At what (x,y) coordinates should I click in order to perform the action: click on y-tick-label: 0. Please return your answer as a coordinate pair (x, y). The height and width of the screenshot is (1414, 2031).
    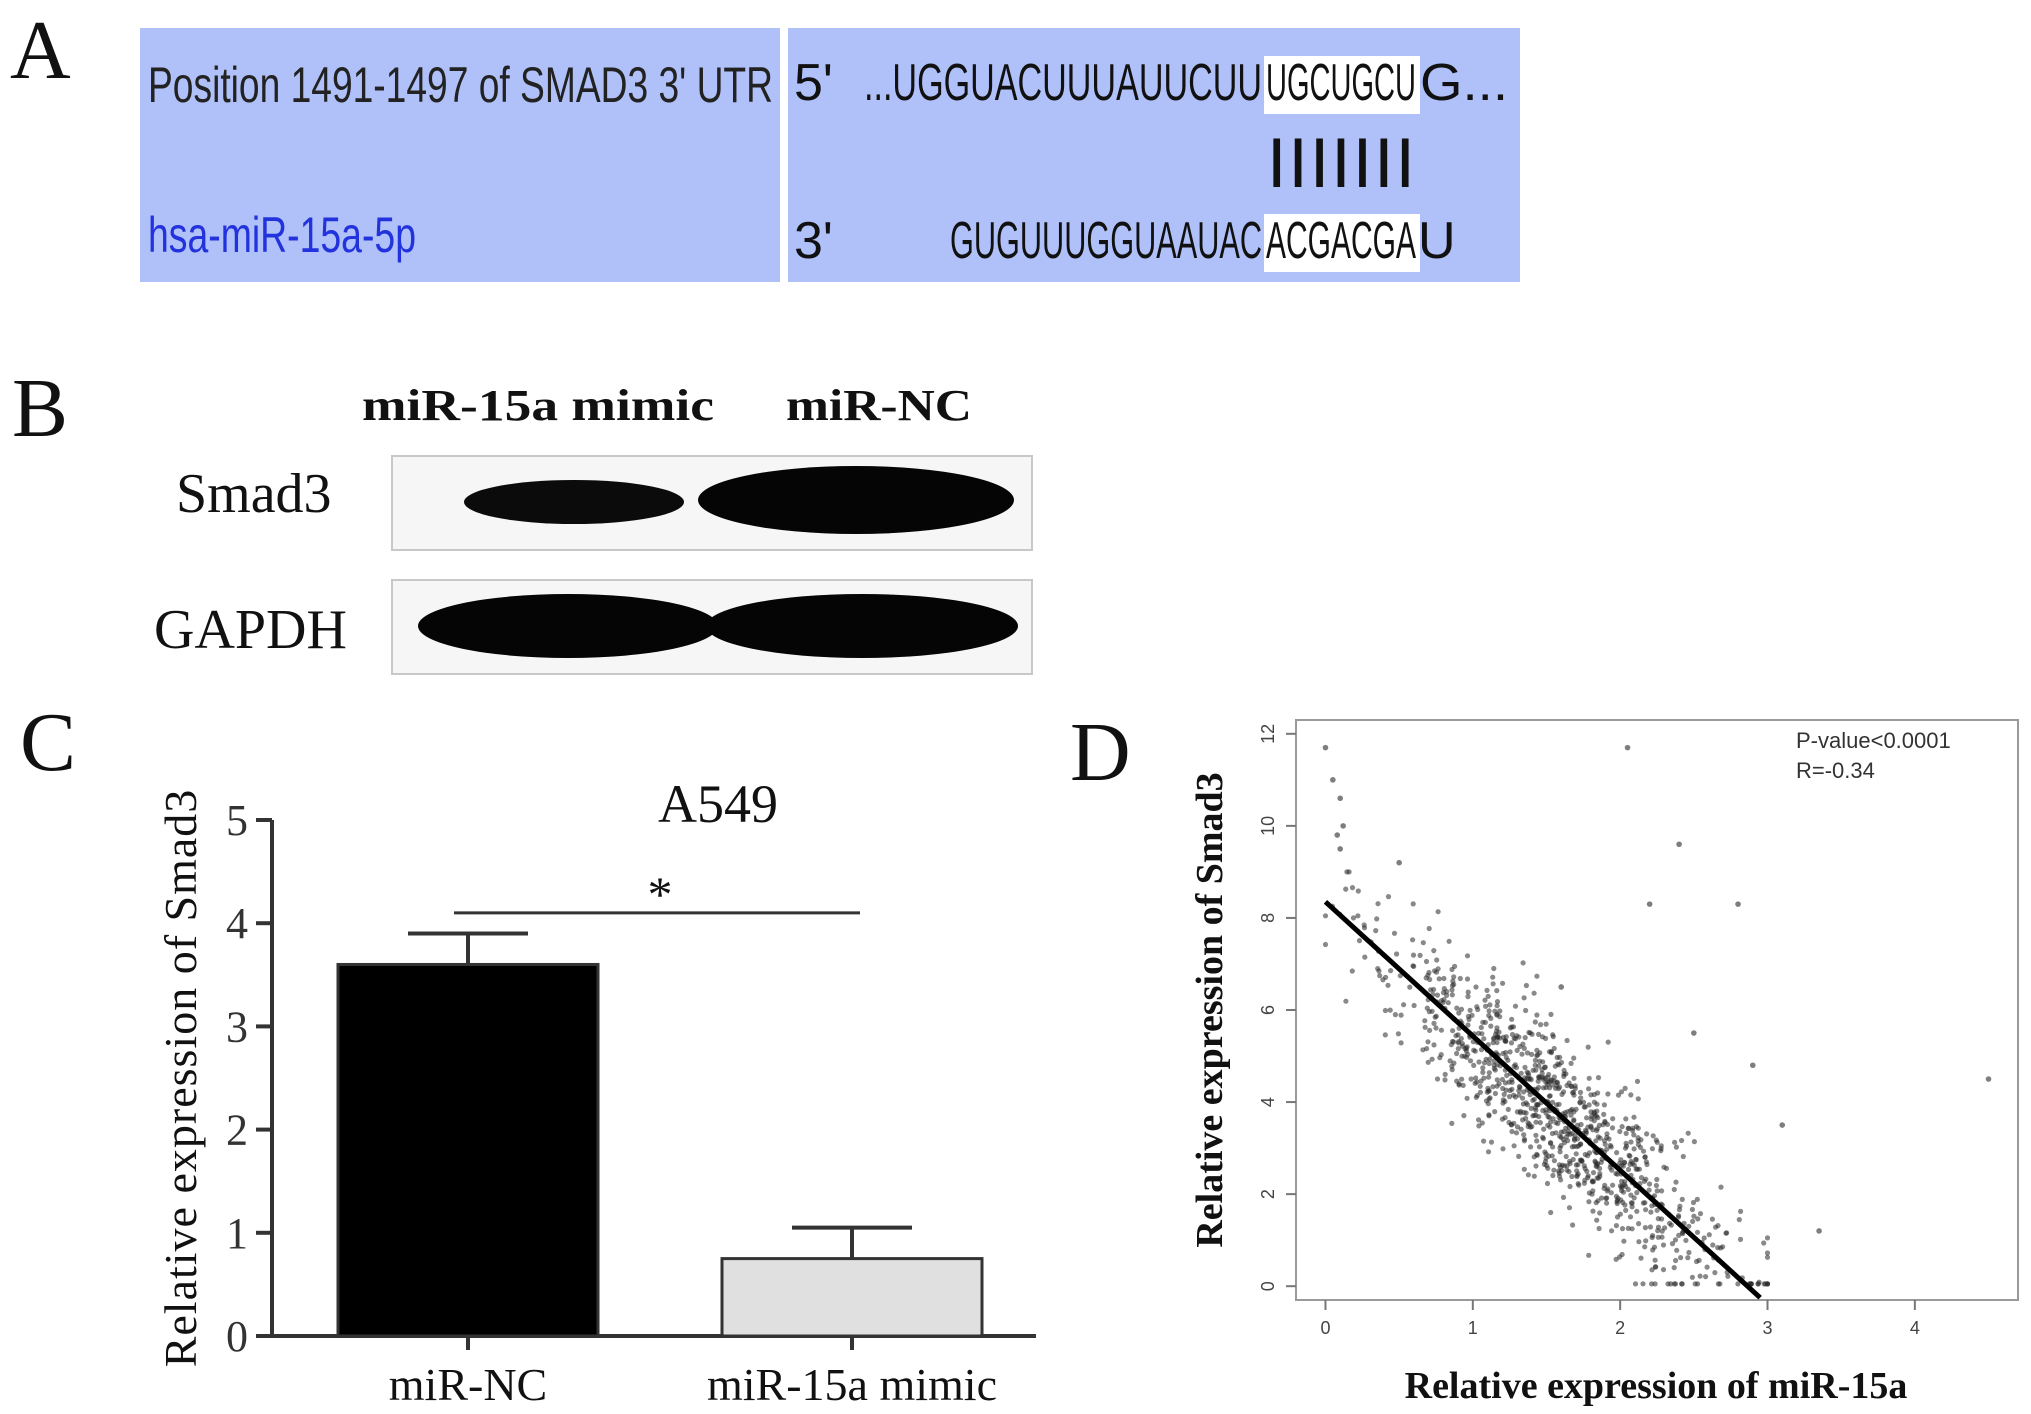
    Looking at the image, I should click on (237, 1336).